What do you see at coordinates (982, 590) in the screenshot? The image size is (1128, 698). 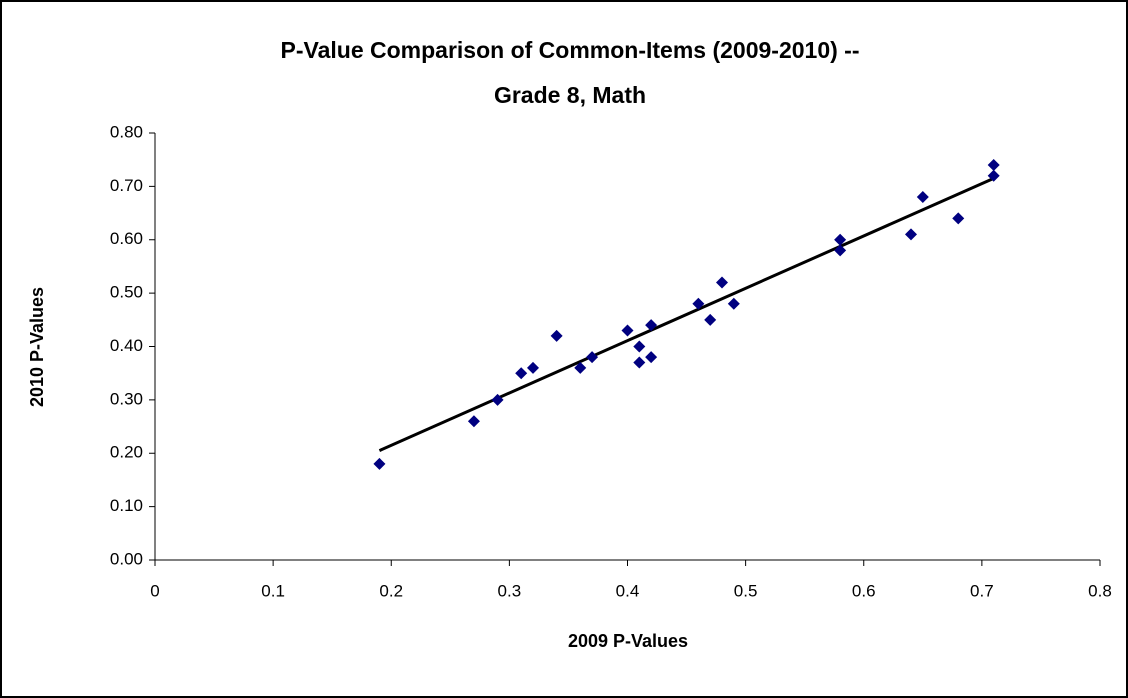 I see `x-tick-label: 0.7` at bounding box center [982, 590].